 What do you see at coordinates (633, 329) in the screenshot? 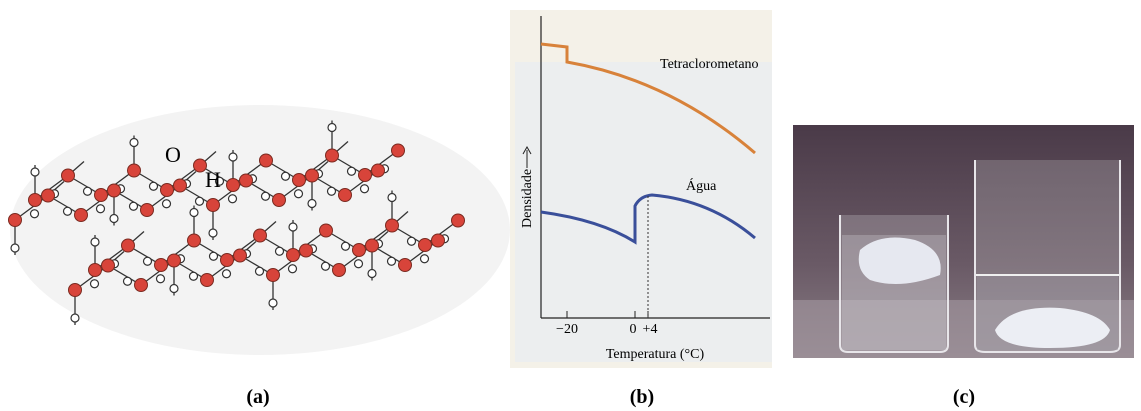
I see `x-tick-label: 0` at bounding box center [633, 329].